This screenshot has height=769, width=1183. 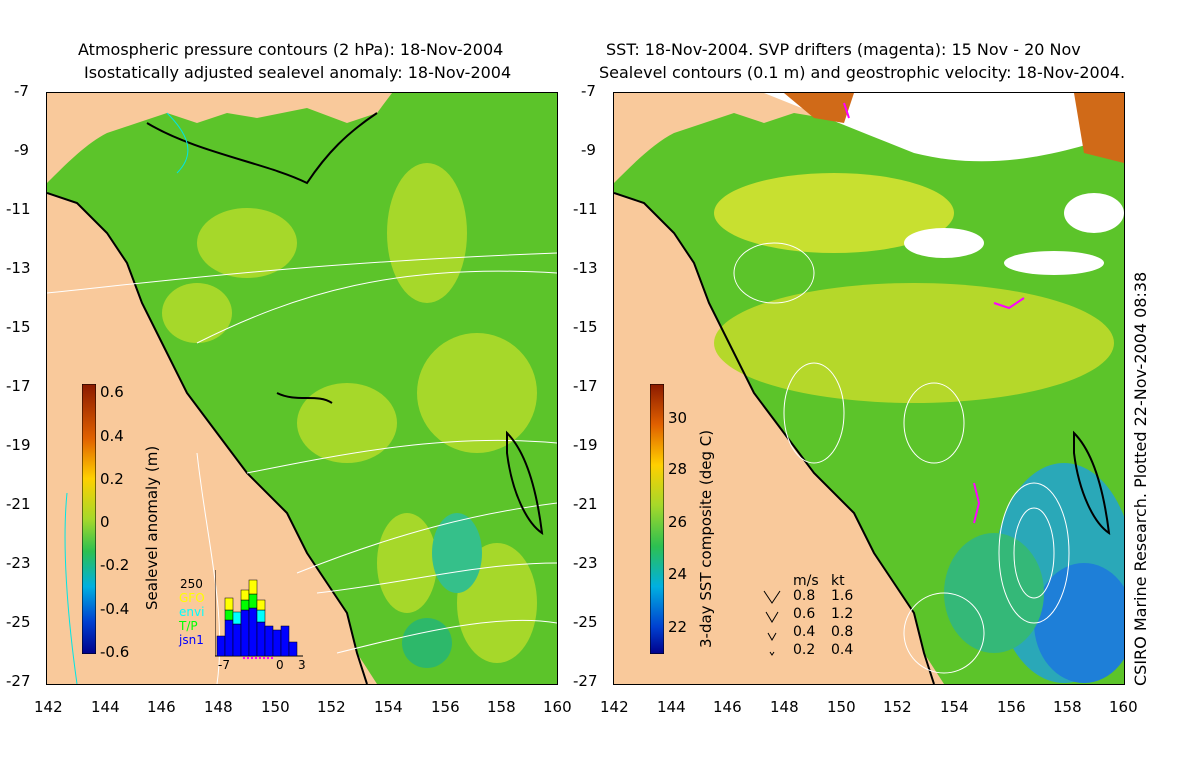 What do you see at coordinates (804, 632) in the screenshot?
I see `vel-legend-ms: 0.4` at bounding box center [804, 632].